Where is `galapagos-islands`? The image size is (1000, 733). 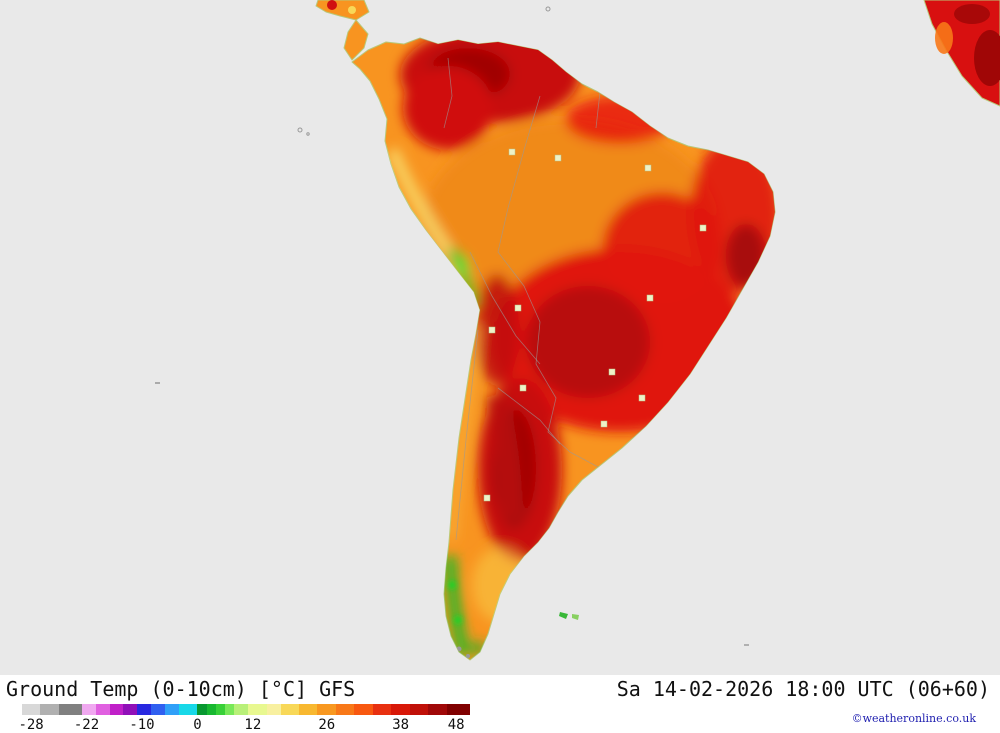
galapagos-islands is located at coordinates (303, 131).